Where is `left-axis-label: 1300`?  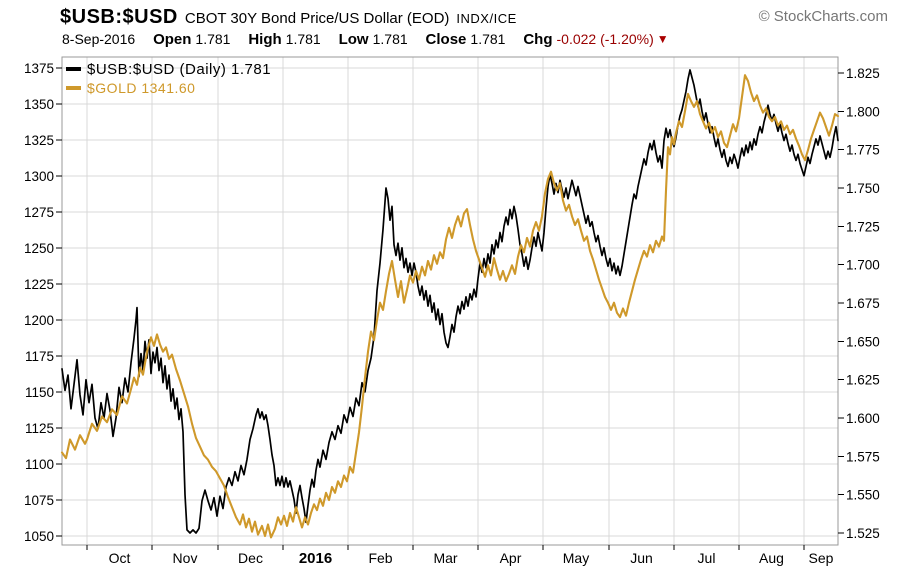 left-axis-label: 1300 is located at coordinates (39, 176).